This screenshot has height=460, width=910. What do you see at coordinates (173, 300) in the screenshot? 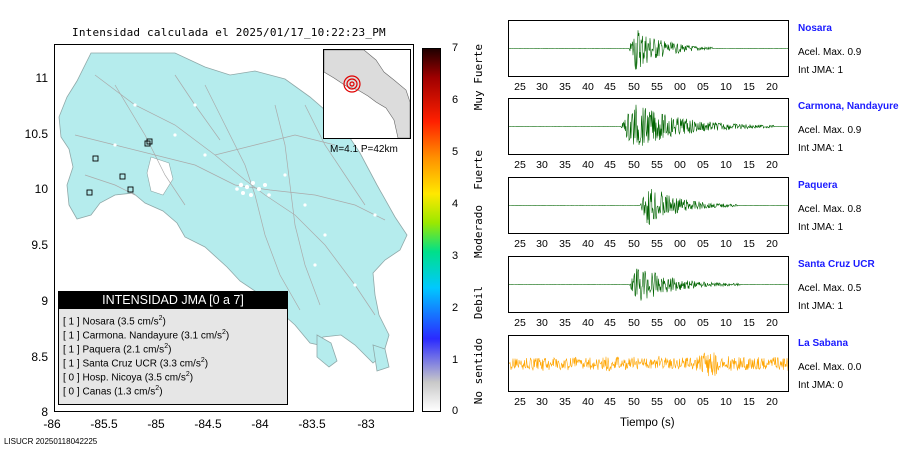
I see `legend-header: INTENSIDAD JMA [0 a 7]` at bounding box center [173, 300].